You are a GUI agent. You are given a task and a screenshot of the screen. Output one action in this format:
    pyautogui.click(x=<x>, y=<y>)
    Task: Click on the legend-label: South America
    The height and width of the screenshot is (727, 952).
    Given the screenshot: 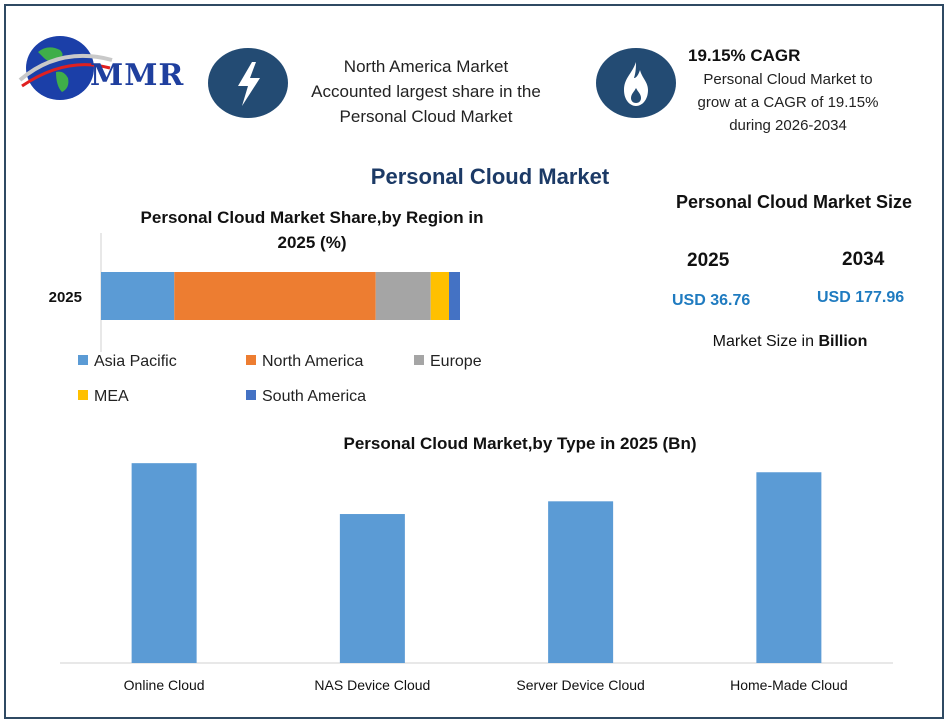 What is the action you would take?
    pyautogui.click(x=314, y=396)
    